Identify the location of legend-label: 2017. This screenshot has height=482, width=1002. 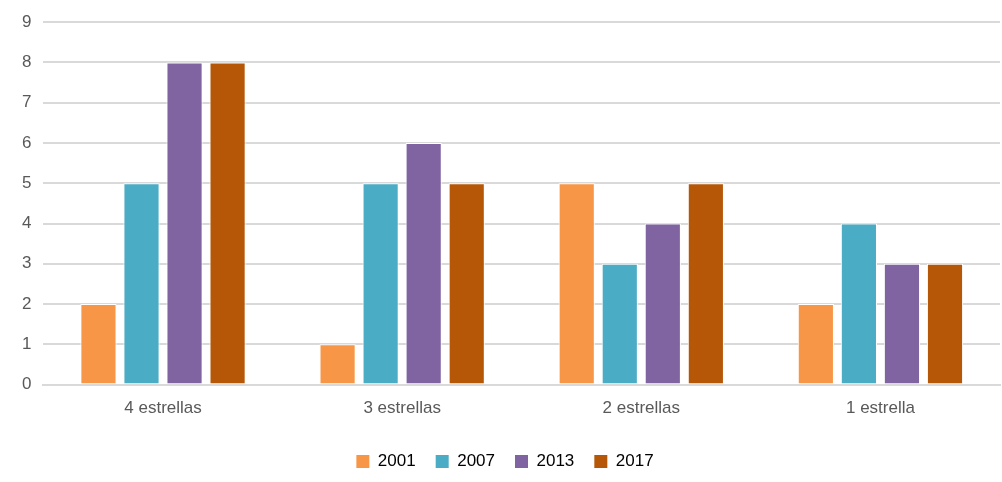
(634, 461).